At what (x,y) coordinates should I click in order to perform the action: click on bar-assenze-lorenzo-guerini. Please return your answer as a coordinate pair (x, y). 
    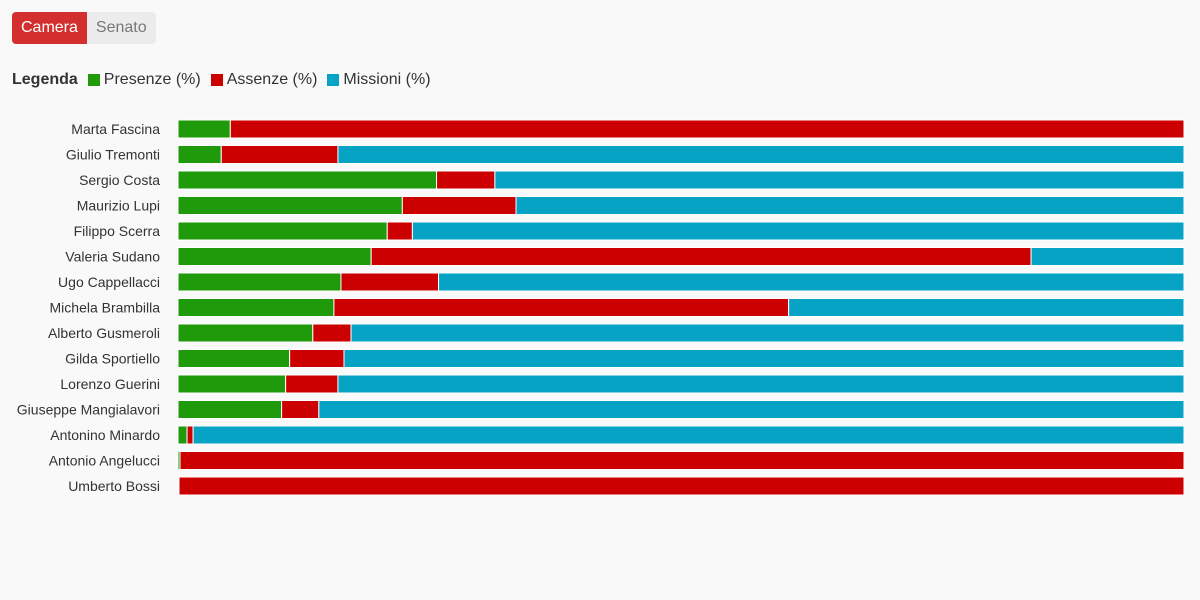
    Looking at the image, I should click on (312, 384).